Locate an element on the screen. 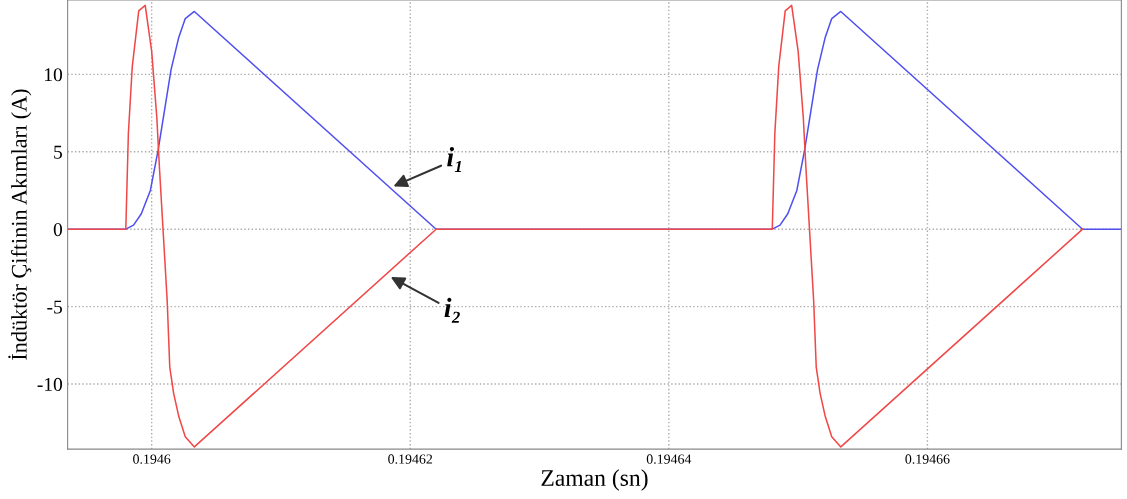 Image resolution: width=1127 pixels, height=499 pixels. x-tick-label: 0.19464 is located at coordinates (669, 459).